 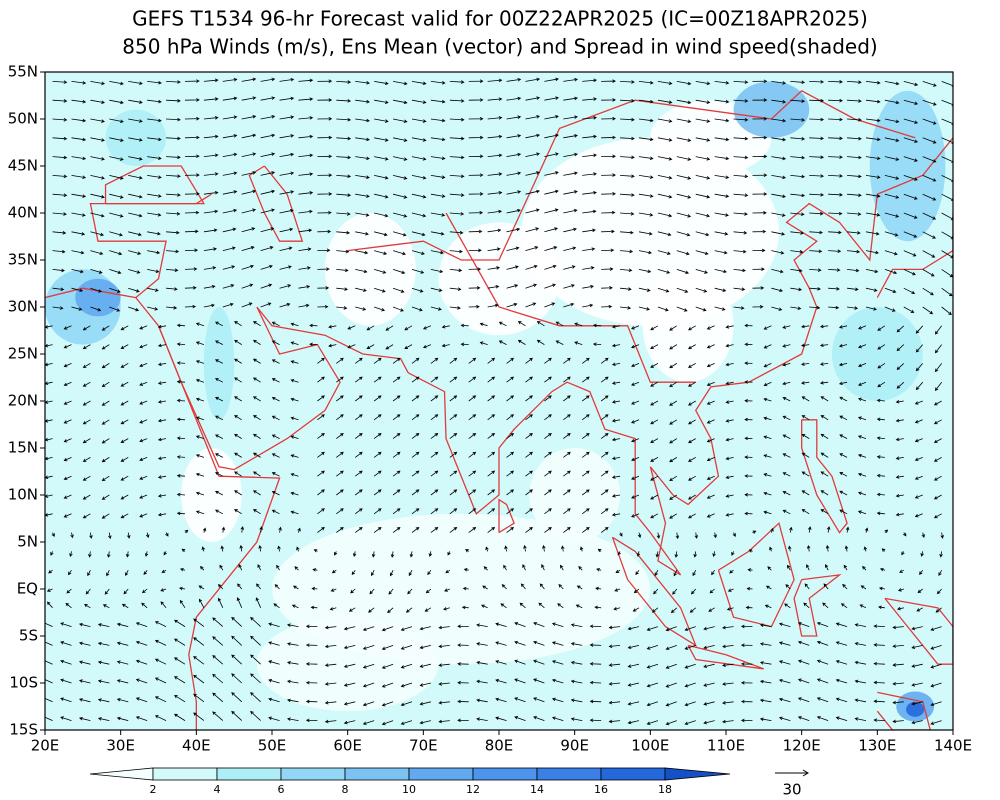 What do you see at coordinates (23, 730) in the screenshot?
I see `y-tick-label: 15S` at bounding box center [23, 730].